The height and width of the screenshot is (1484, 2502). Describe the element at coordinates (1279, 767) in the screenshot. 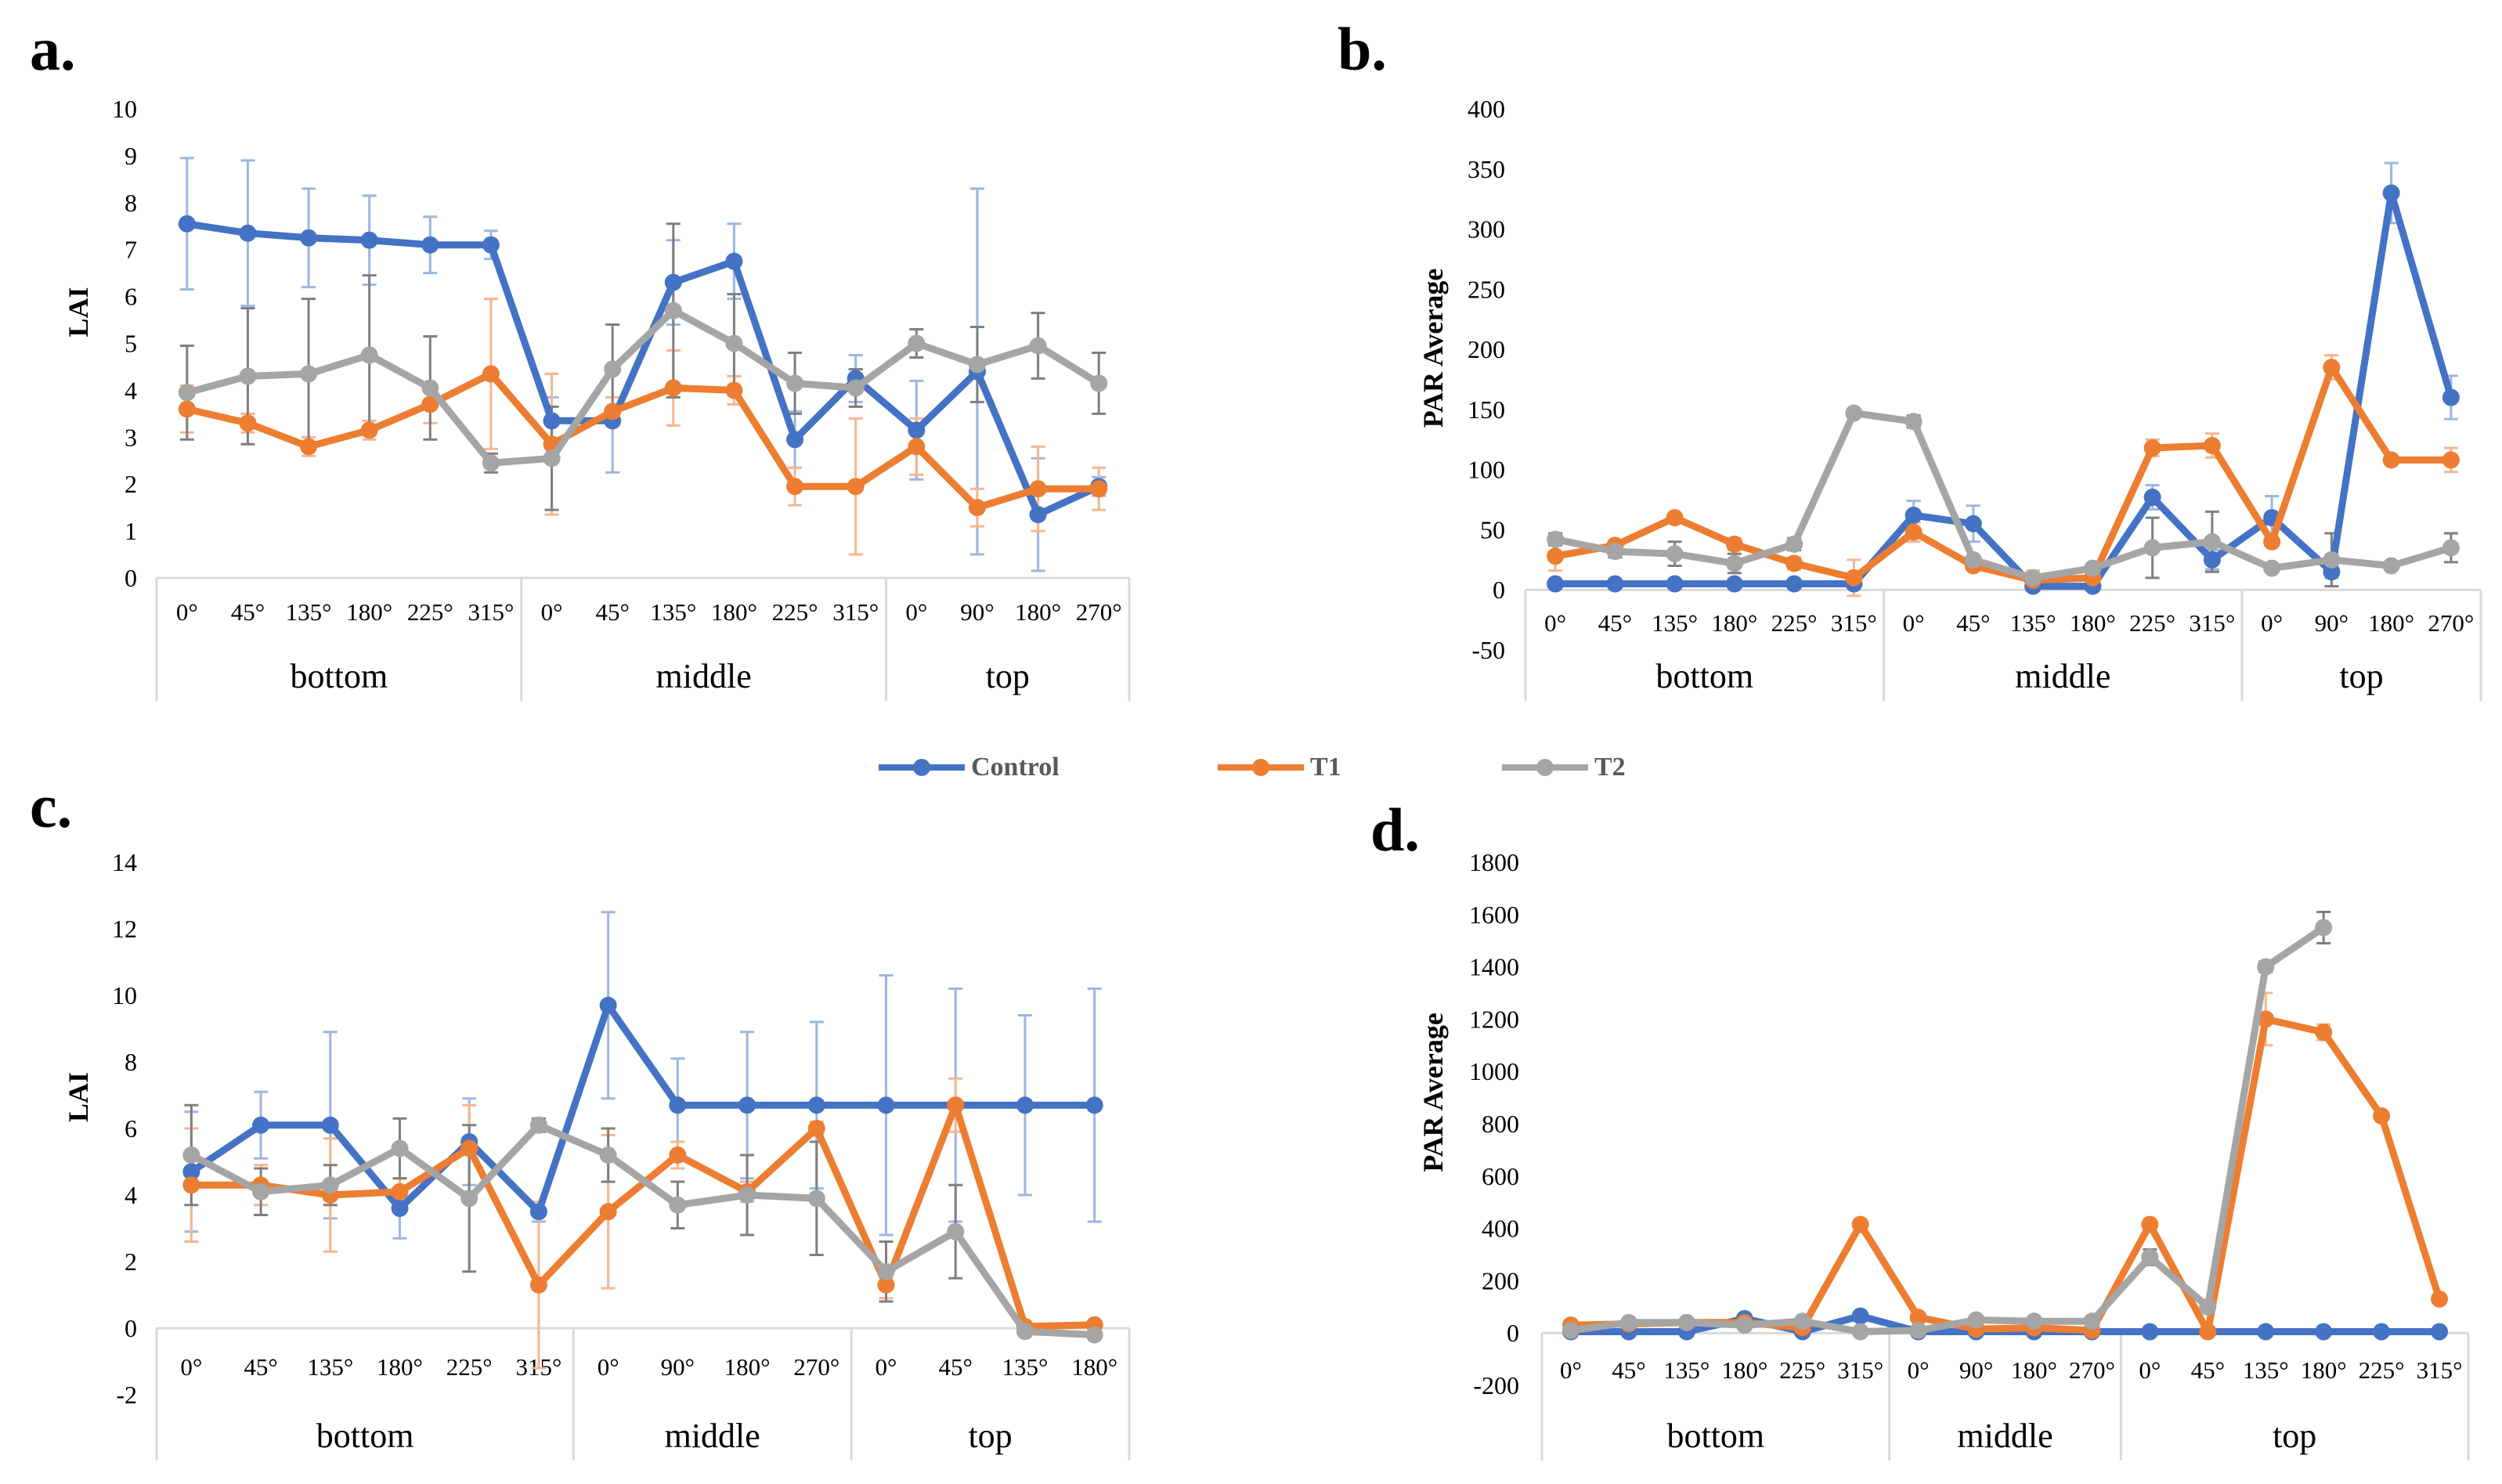

I see `legend-item-t1: T1` at that location.